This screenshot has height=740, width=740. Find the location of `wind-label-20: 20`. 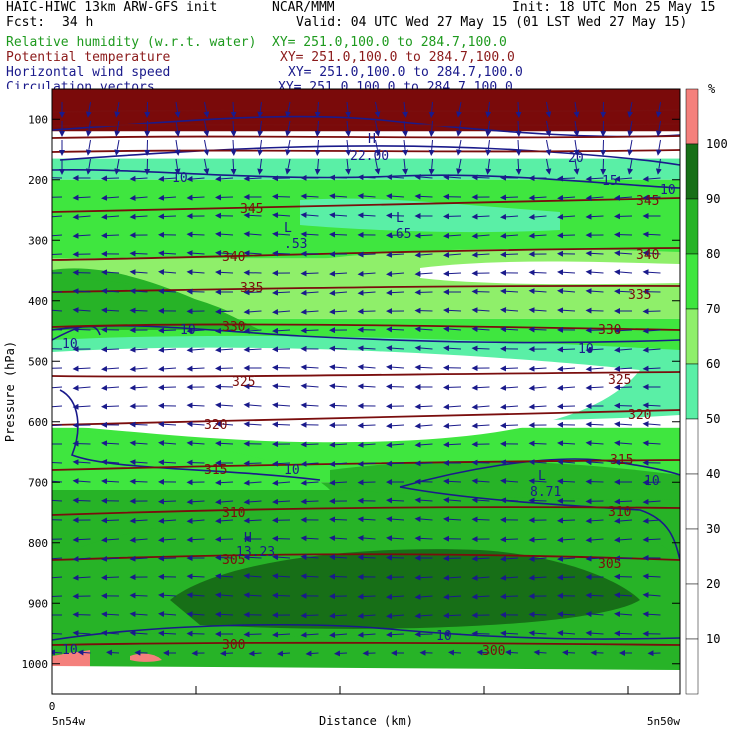

wind-label-20: 20 is located at coordinates (576, 158).